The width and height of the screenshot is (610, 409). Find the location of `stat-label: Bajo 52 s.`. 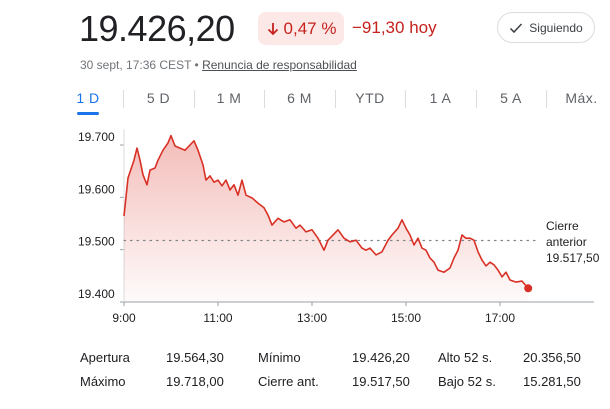

stat-label: Bajo 52 s. is located at coordinates (467, 381).